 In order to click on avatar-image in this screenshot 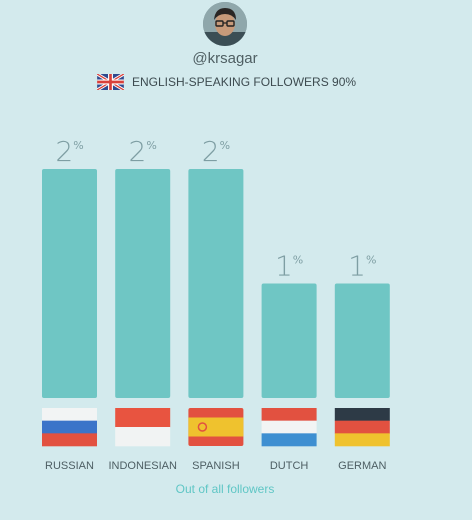, I will do `click(225, 24)`.